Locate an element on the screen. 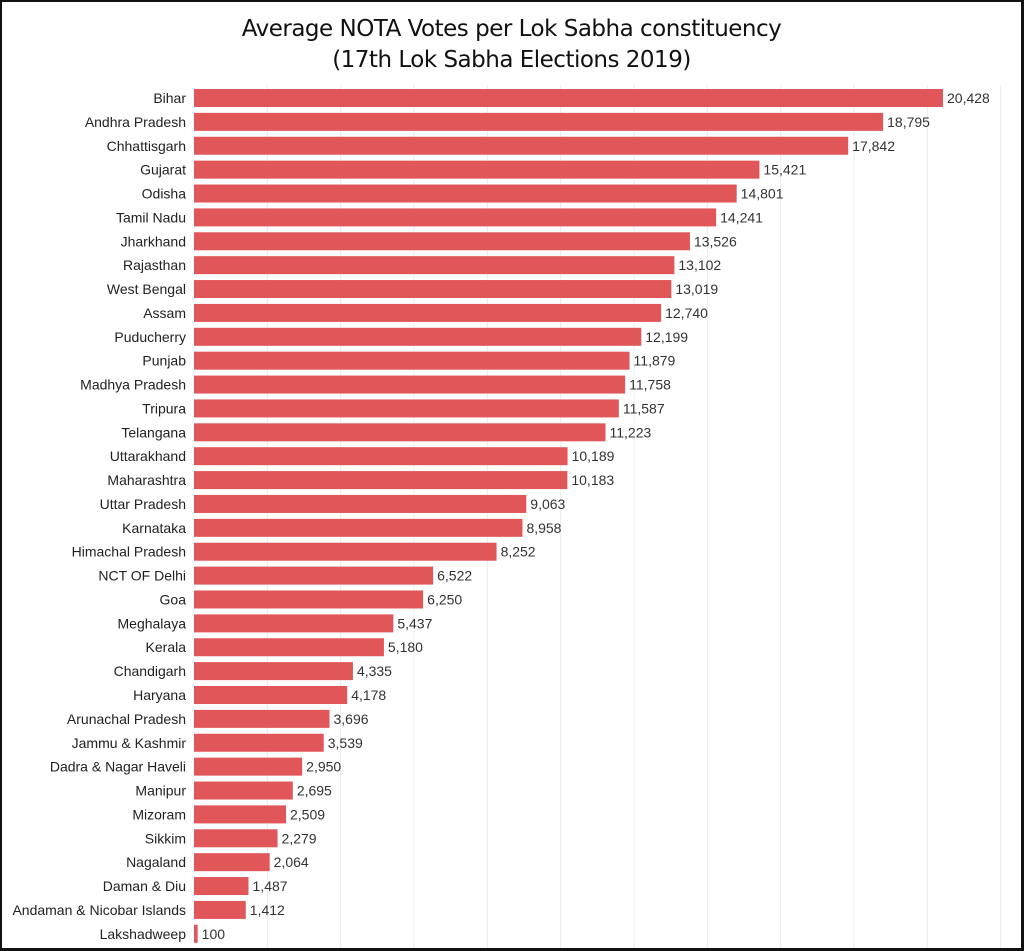 This screenshot has width=1024, height=951. category-label: Mizoram is located at coordinates (159, 814).